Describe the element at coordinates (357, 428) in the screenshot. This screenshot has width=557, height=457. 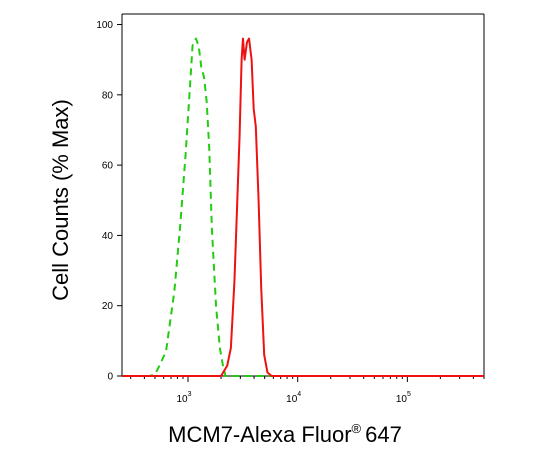
I see `x-axis-title-registered-symbol: ®` at that location.